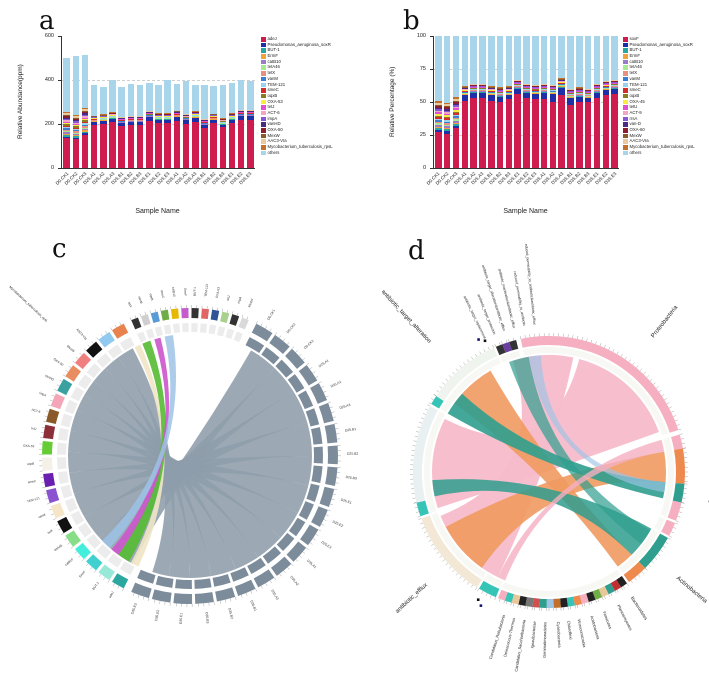  I want to click on bar-D0.CK2, so click(447, 102).